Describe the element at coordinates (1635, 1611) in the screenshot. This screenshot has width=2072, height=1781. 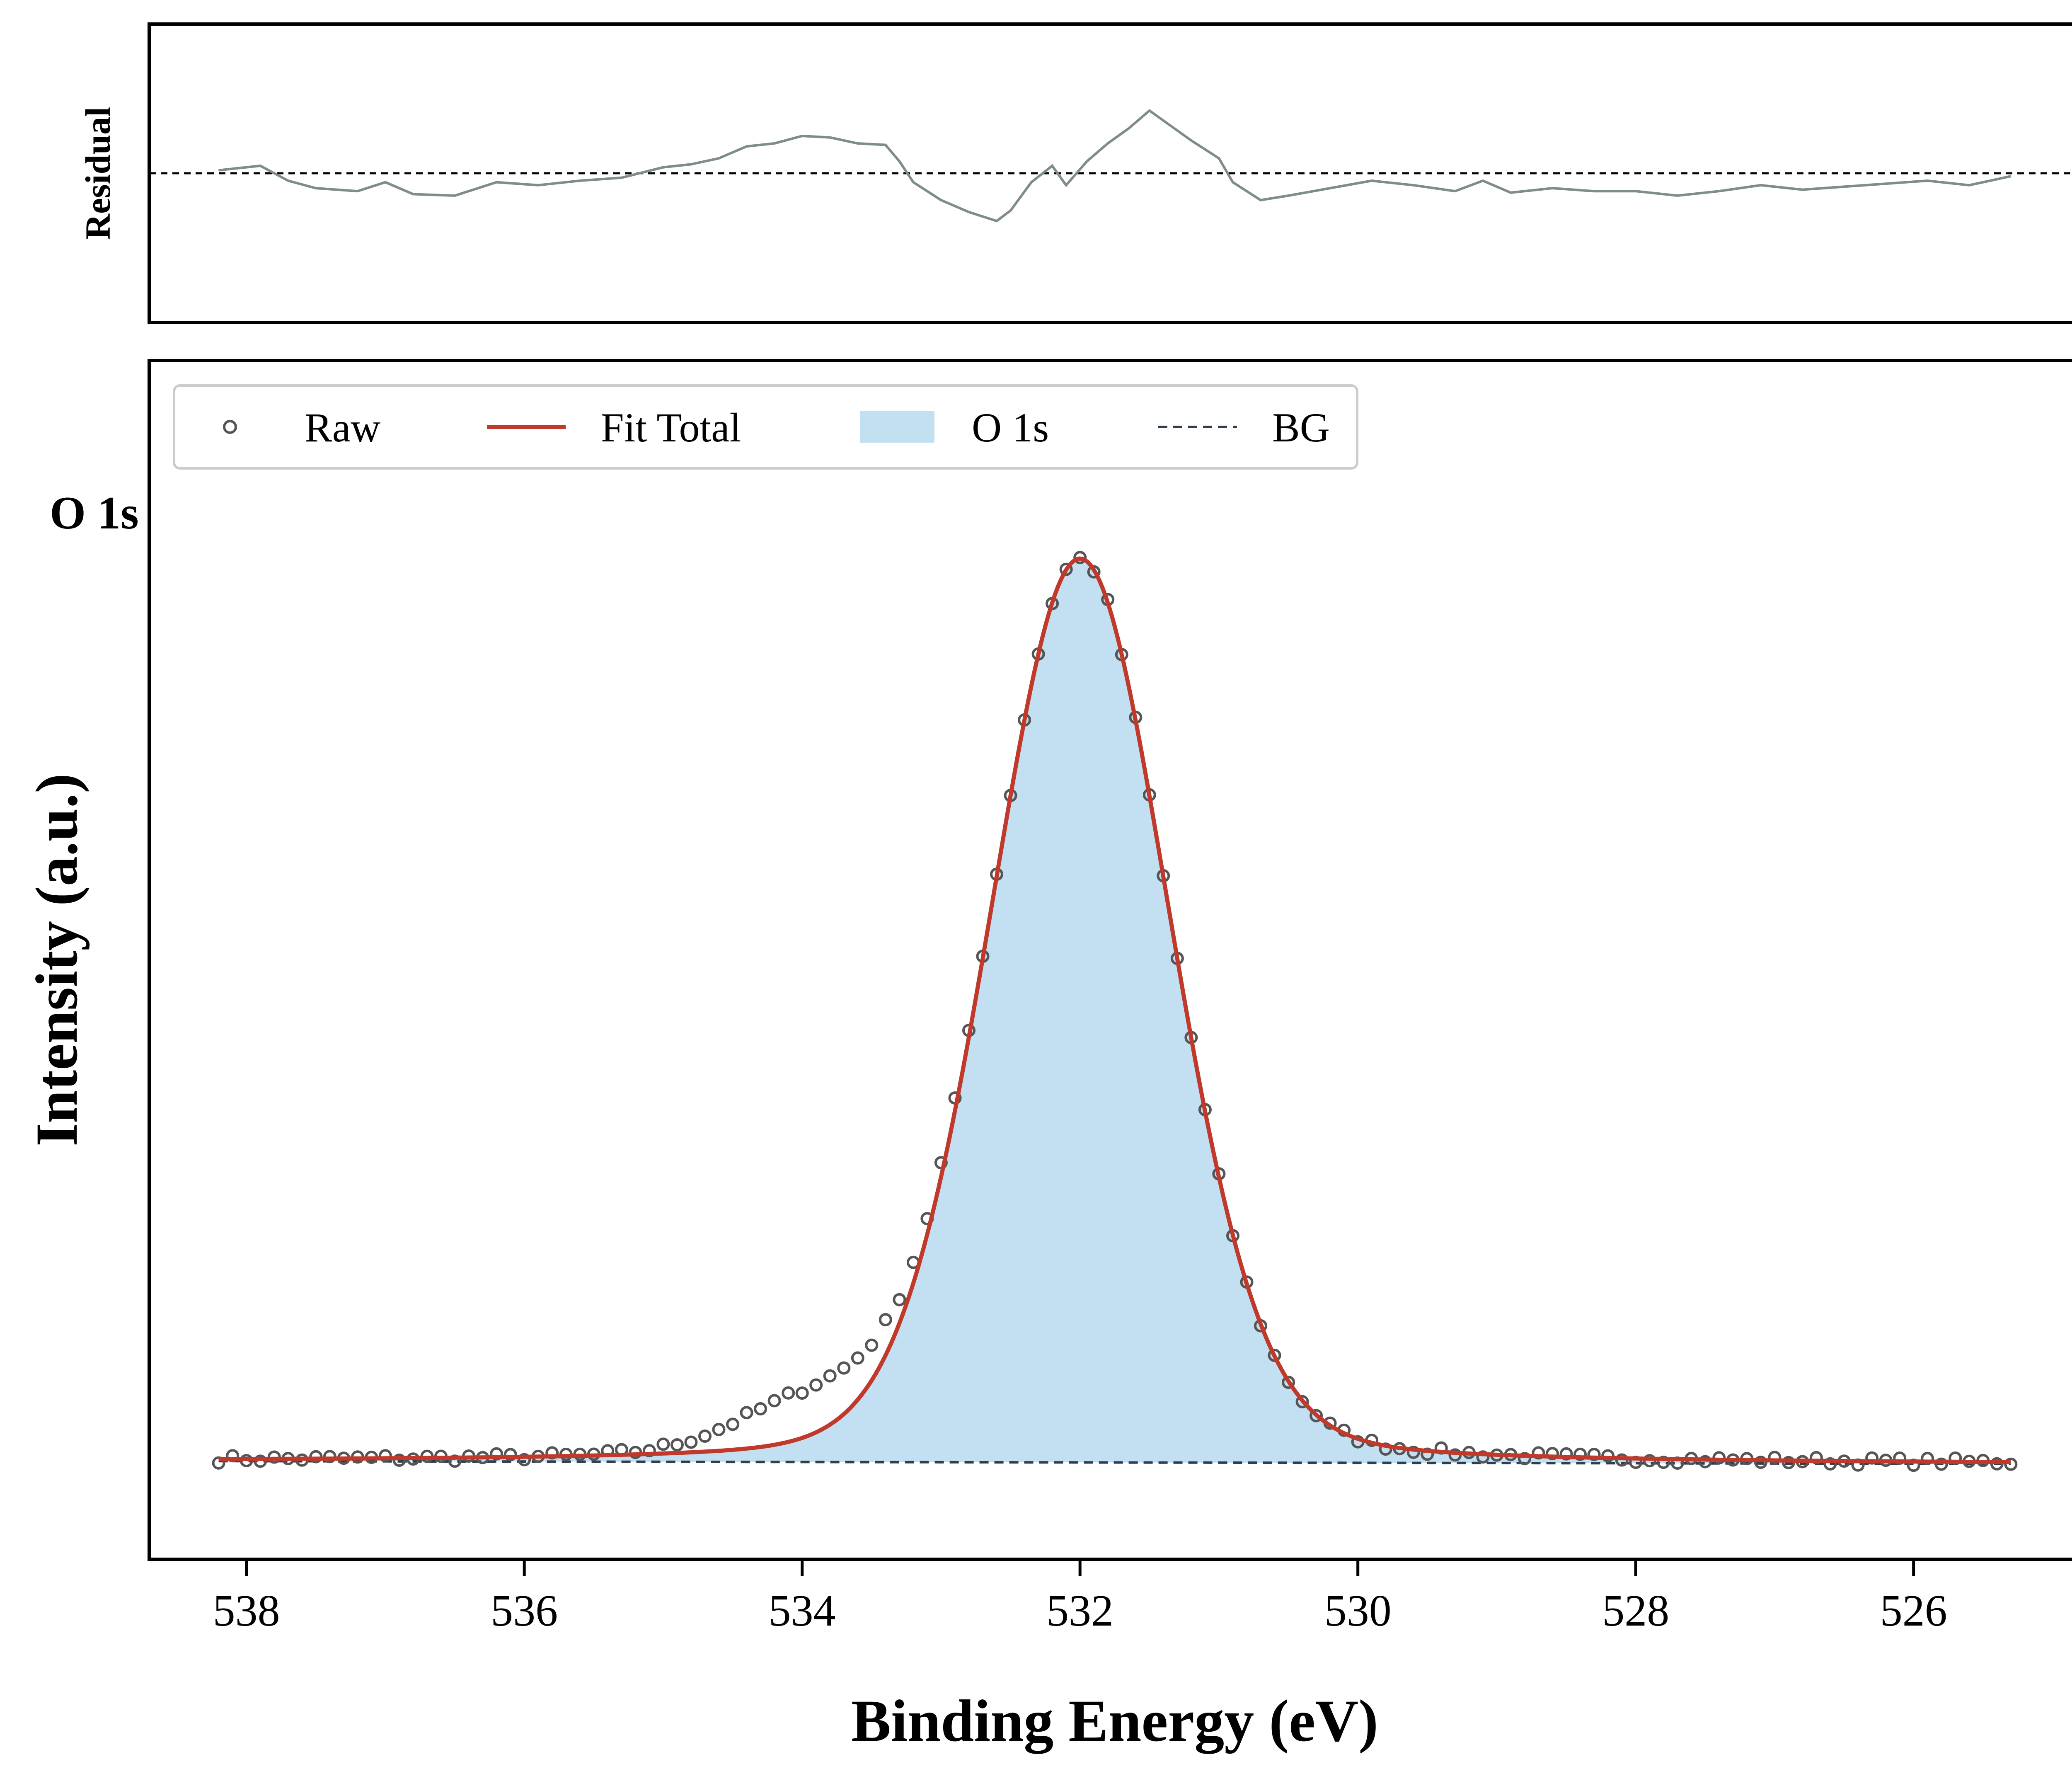
I see `x-tick-label: 528` at that location.